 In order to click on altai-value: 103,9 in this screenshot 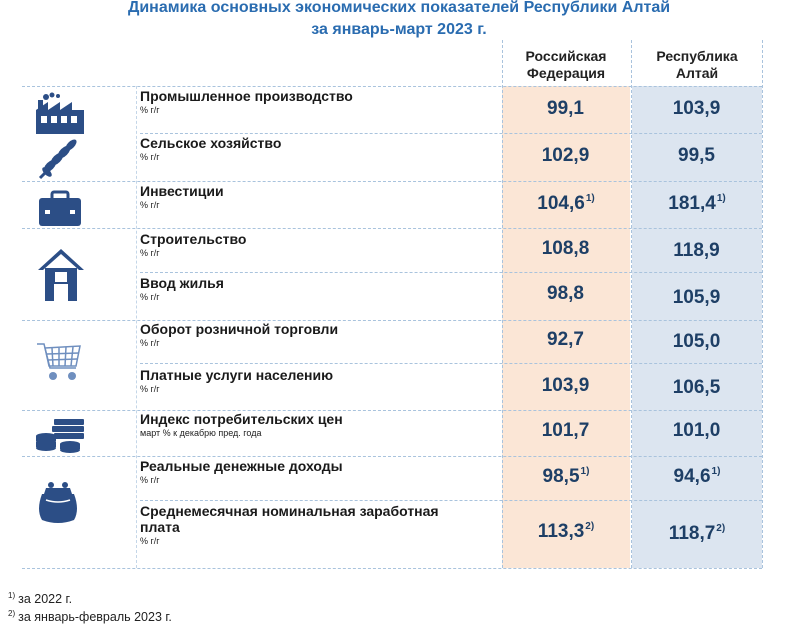, I will do `click(696, 108)`.